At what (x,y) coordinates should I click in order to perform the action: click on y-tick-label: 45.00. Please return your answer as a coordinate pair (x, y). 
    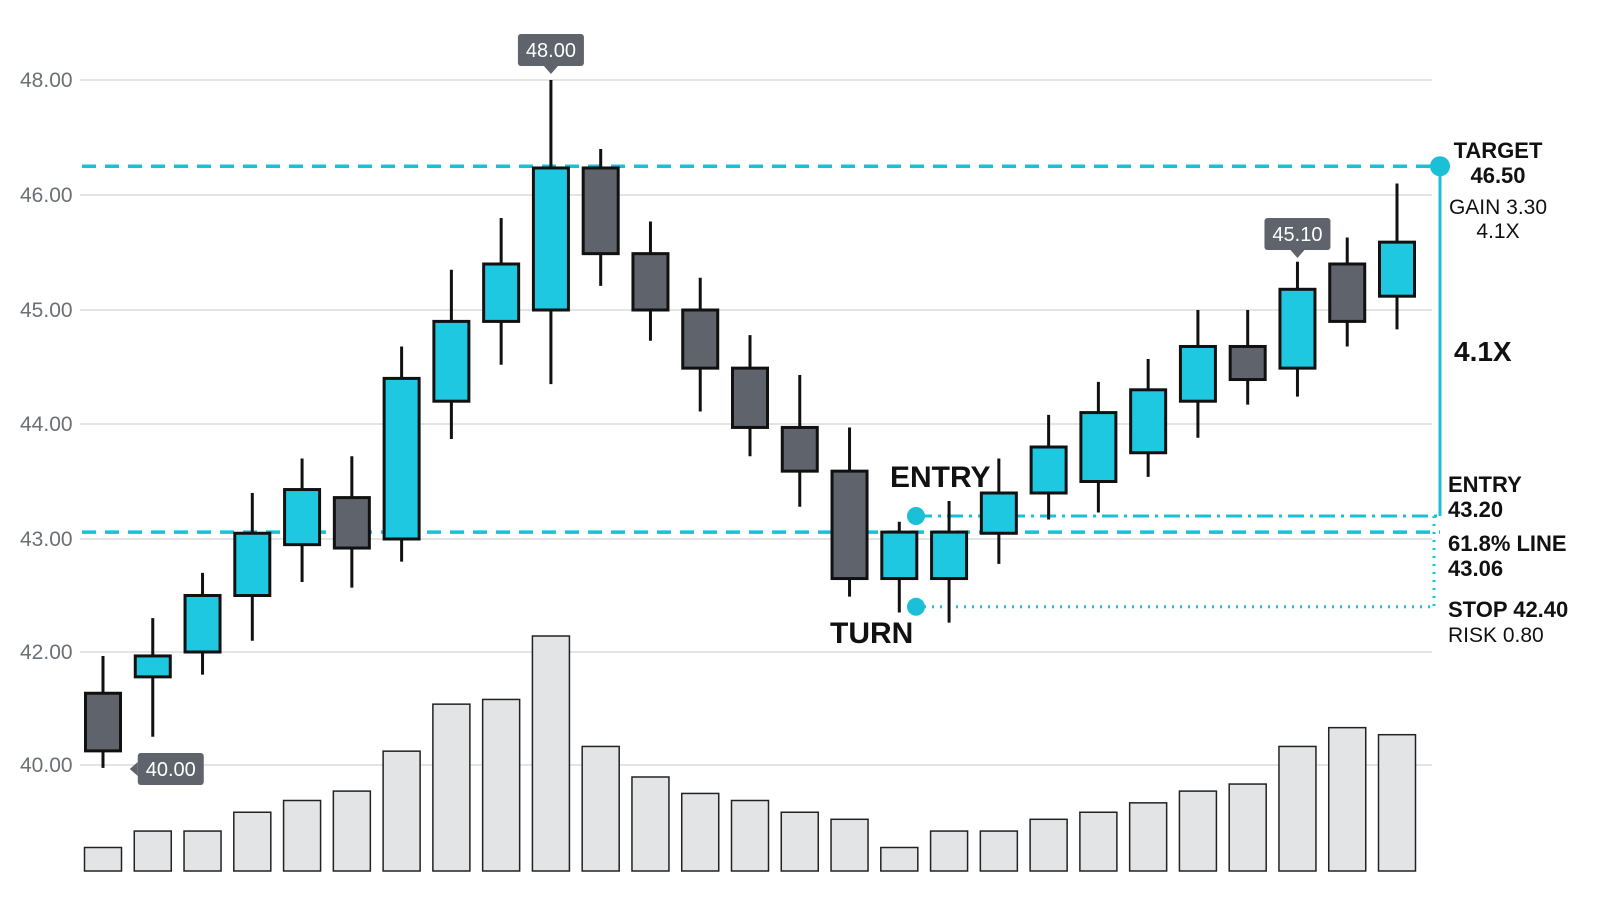
    Looking at the image, I should click on (46, 310).